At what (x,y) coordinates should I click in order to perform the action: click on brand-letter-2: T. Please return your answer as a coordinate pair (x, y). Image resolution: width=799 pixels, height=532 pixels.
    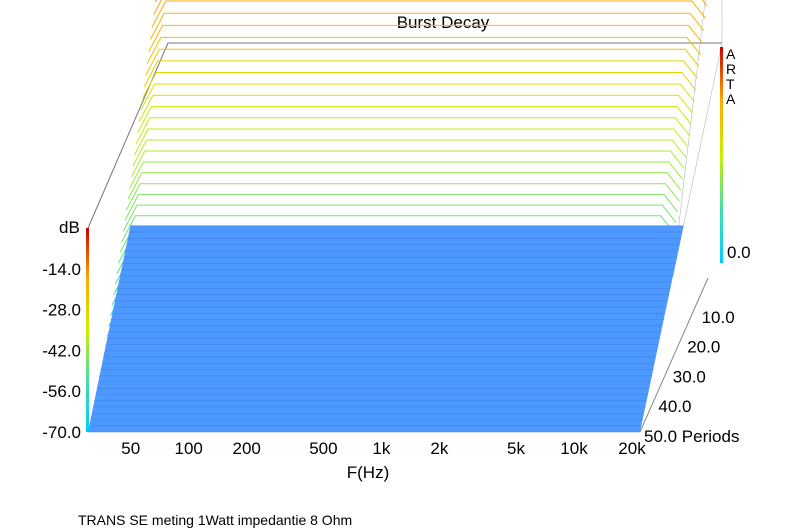
    Looking at the image, I should click on (730, 84).